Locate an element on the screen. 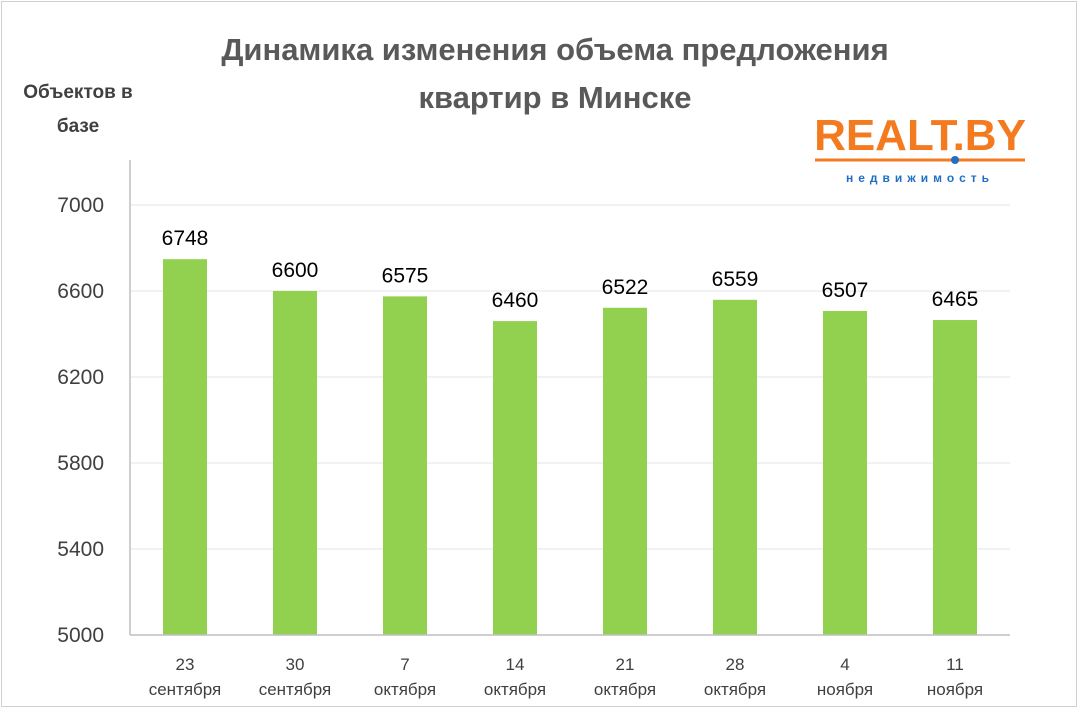 This screenshot has width=1080, height=710. chart-title-line-1: Динамика изменения объема предложения is located at coordinates (554, 49).